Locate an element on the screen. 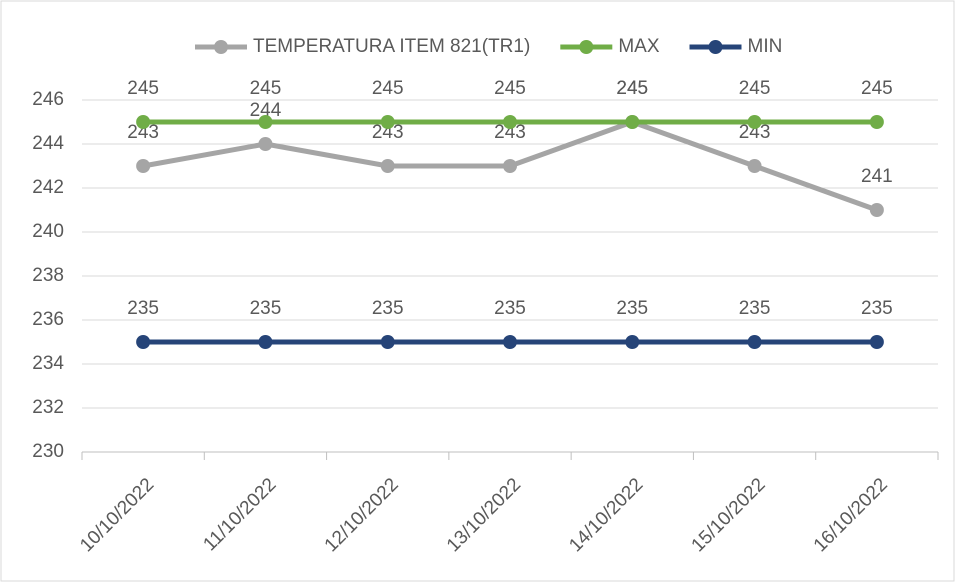 The width and height of the screenshot is (955, 582). legend-label: MIN is located at coordinates (765, 46).